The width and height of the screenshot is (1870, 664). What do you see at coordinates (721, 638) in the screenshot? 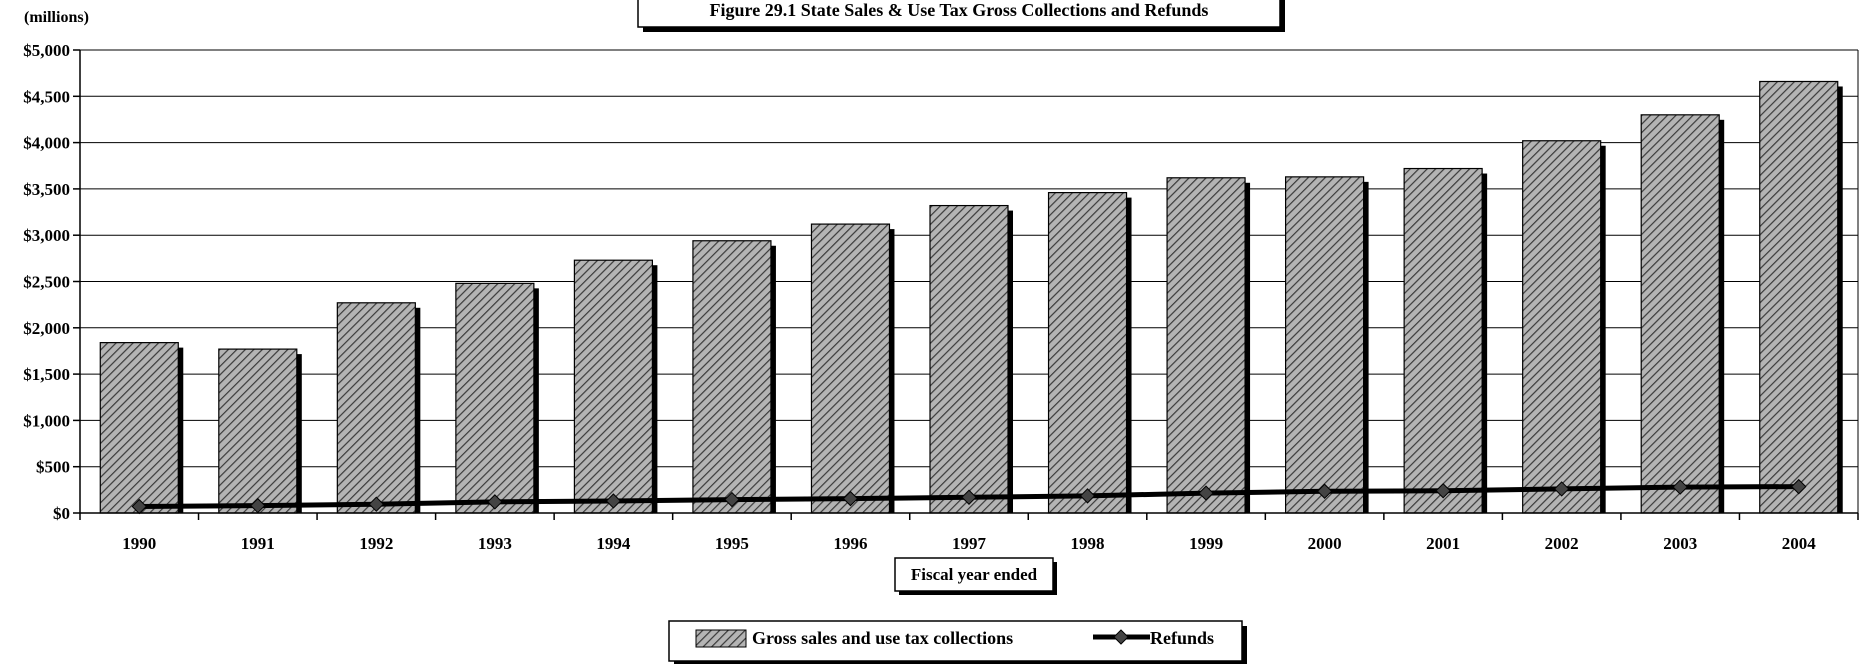
I see `legend-swatch-collections` at bounding box center [721, 638].